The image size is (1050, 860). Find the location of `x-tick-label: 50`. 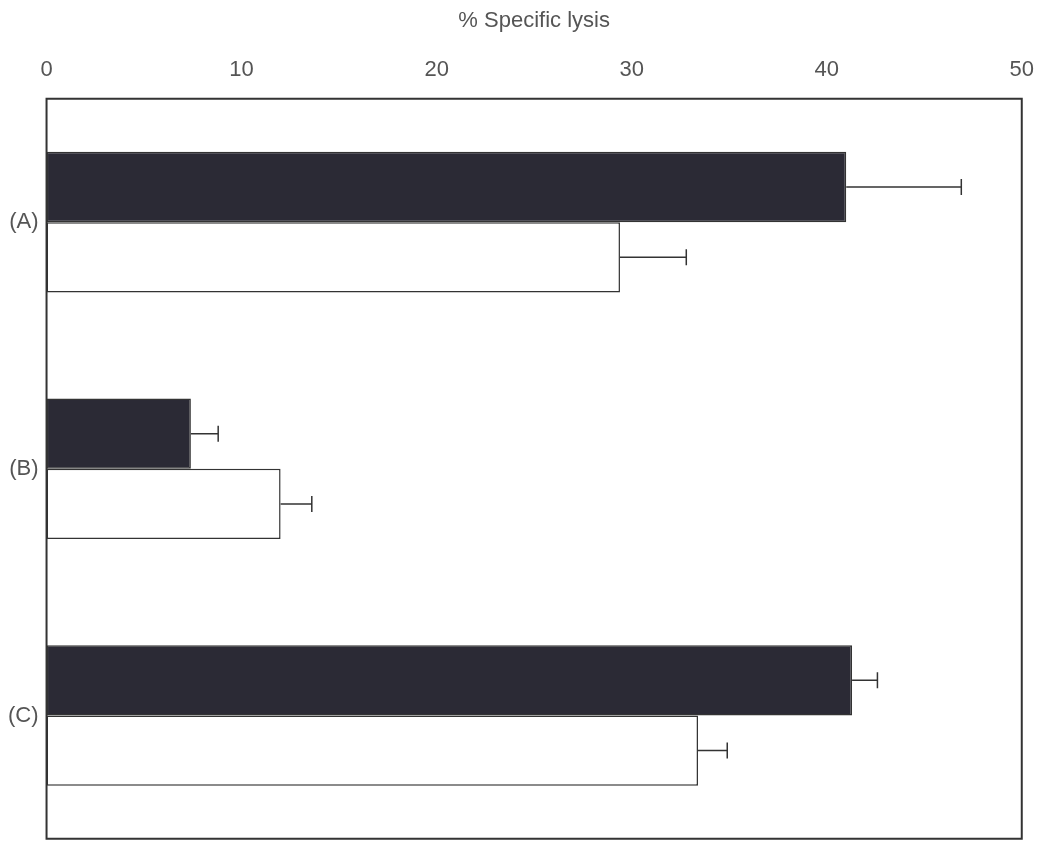

x-tick-label: 50 is located at coordinates (1022, 68).